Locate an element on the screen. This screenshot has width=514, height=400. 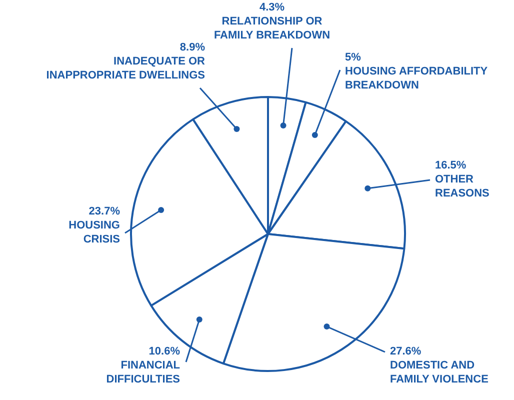
data-label: 10.6% is located at coordinates (164, 352).